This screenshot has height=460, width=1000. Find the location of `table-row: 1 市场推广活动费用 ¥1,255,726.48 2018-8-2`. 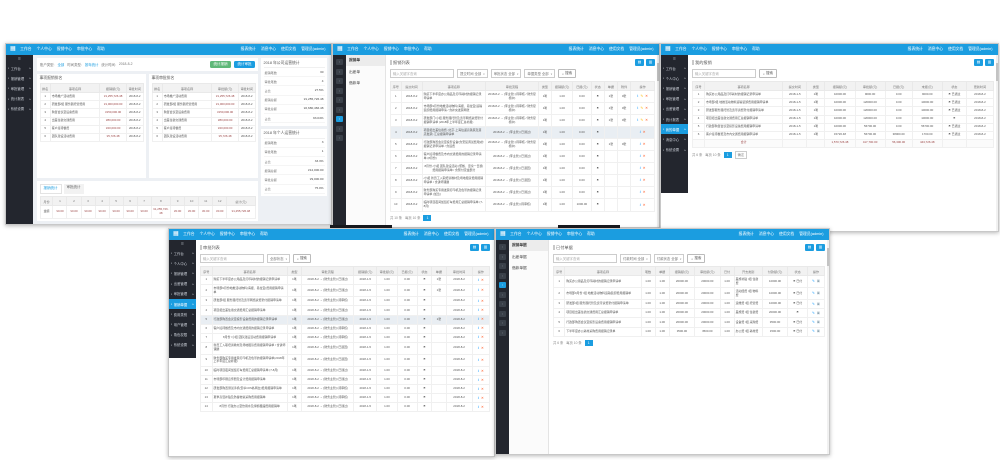

table-row: 1 市场推广活动费用 ¥1,255,726.48 2018-8-2 is located at coordinates (203, 97).